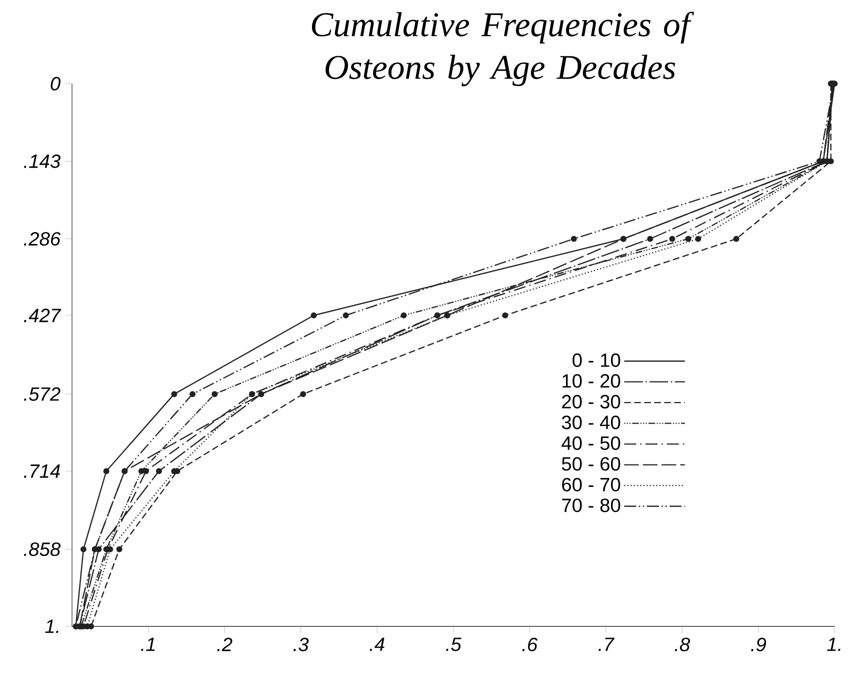  Describe the element at coordinates (530, 645) in the screenshot. I see `x-tick-label: .6` at that location.